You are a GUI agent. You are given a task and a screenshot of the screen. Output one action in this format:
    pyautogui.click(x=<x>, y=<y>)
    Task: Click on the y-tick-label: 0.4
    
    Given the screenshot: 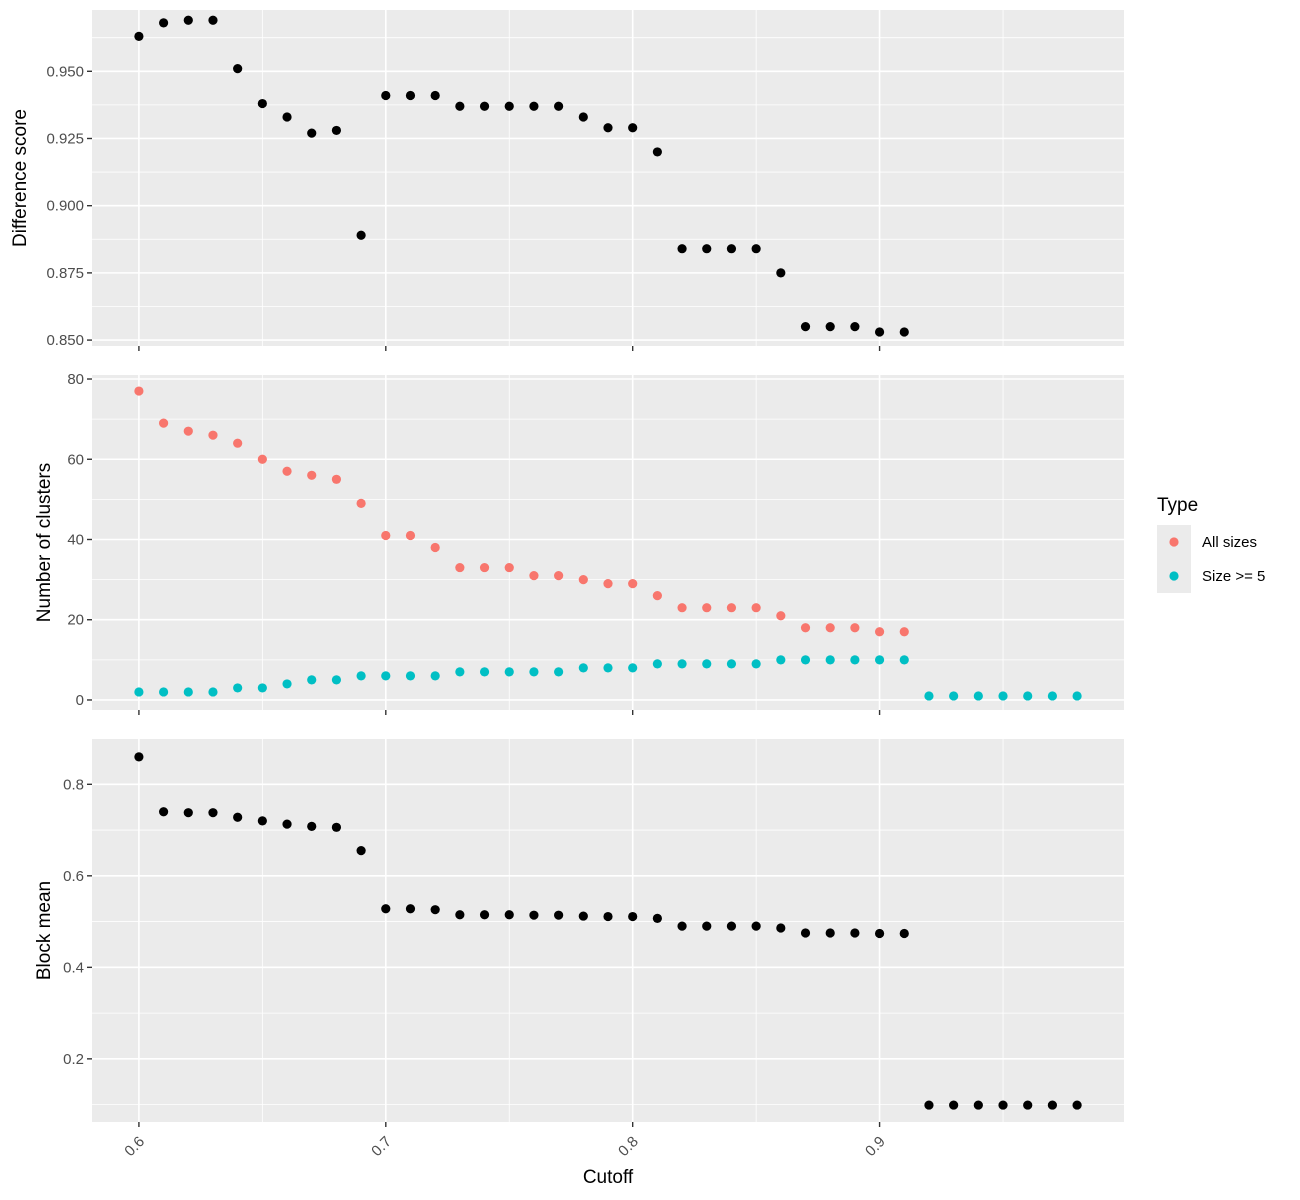 What is the action you would take?
    pyautogui.click(x=73, y=967)
    